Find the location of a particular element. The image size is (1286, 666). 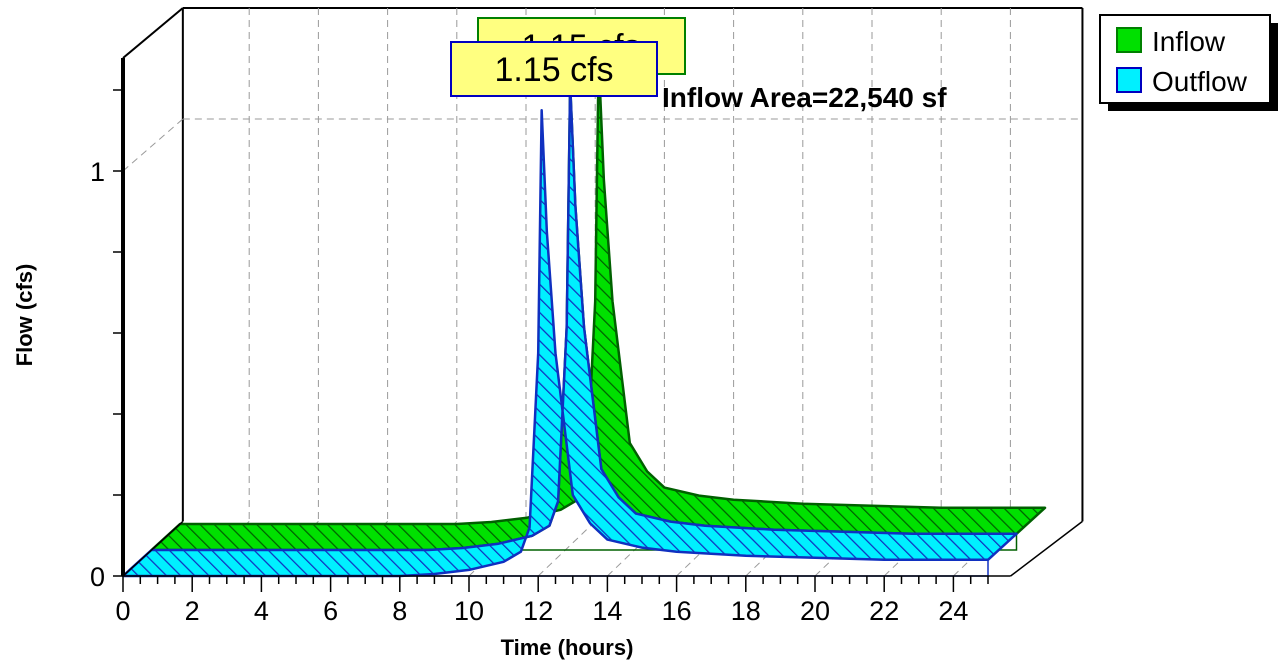

y-tick-label-1: 1 is located at coordinates (97, 172).